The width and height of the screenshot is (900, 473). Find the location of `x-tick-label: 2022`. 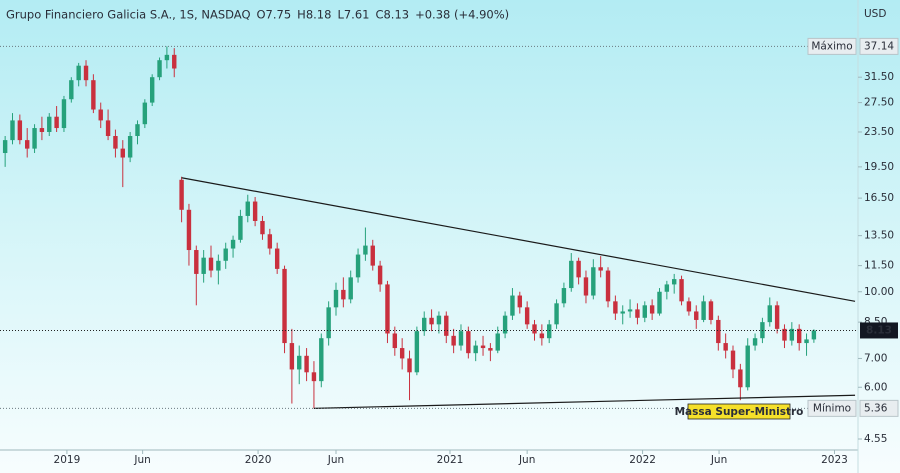

x-tick-label: 2022 is located at coordinates (642, 460).